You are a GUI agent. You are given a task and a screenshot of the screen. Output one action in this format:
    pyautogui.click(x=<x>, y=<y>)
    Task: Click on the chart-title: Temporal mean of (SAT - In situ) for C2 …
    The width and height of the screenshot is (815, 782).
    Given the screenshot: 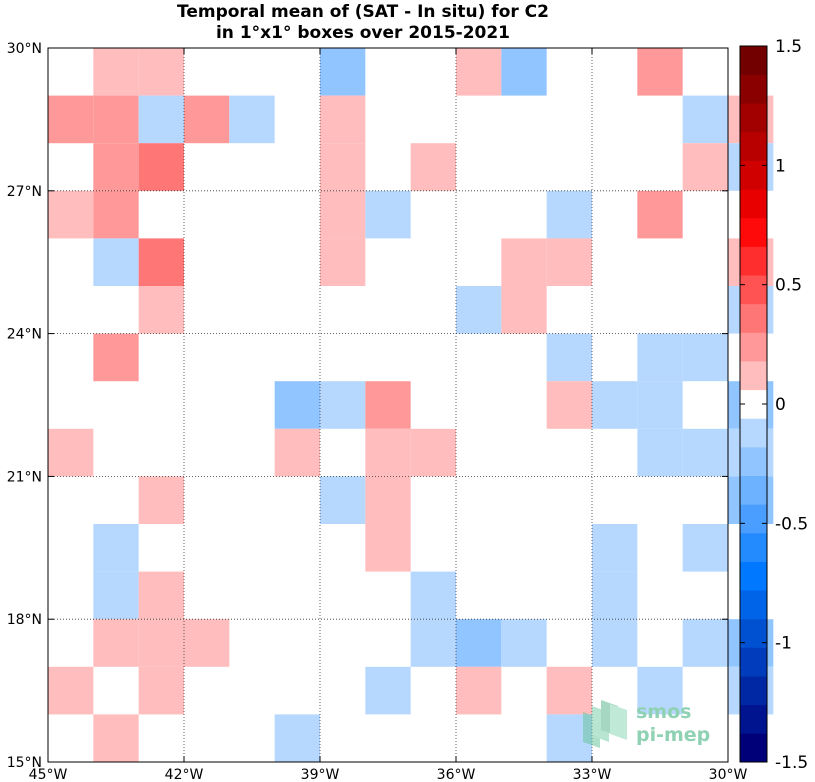 What is the action you would take?
    pyautogui.click(x=363, y=22)
    